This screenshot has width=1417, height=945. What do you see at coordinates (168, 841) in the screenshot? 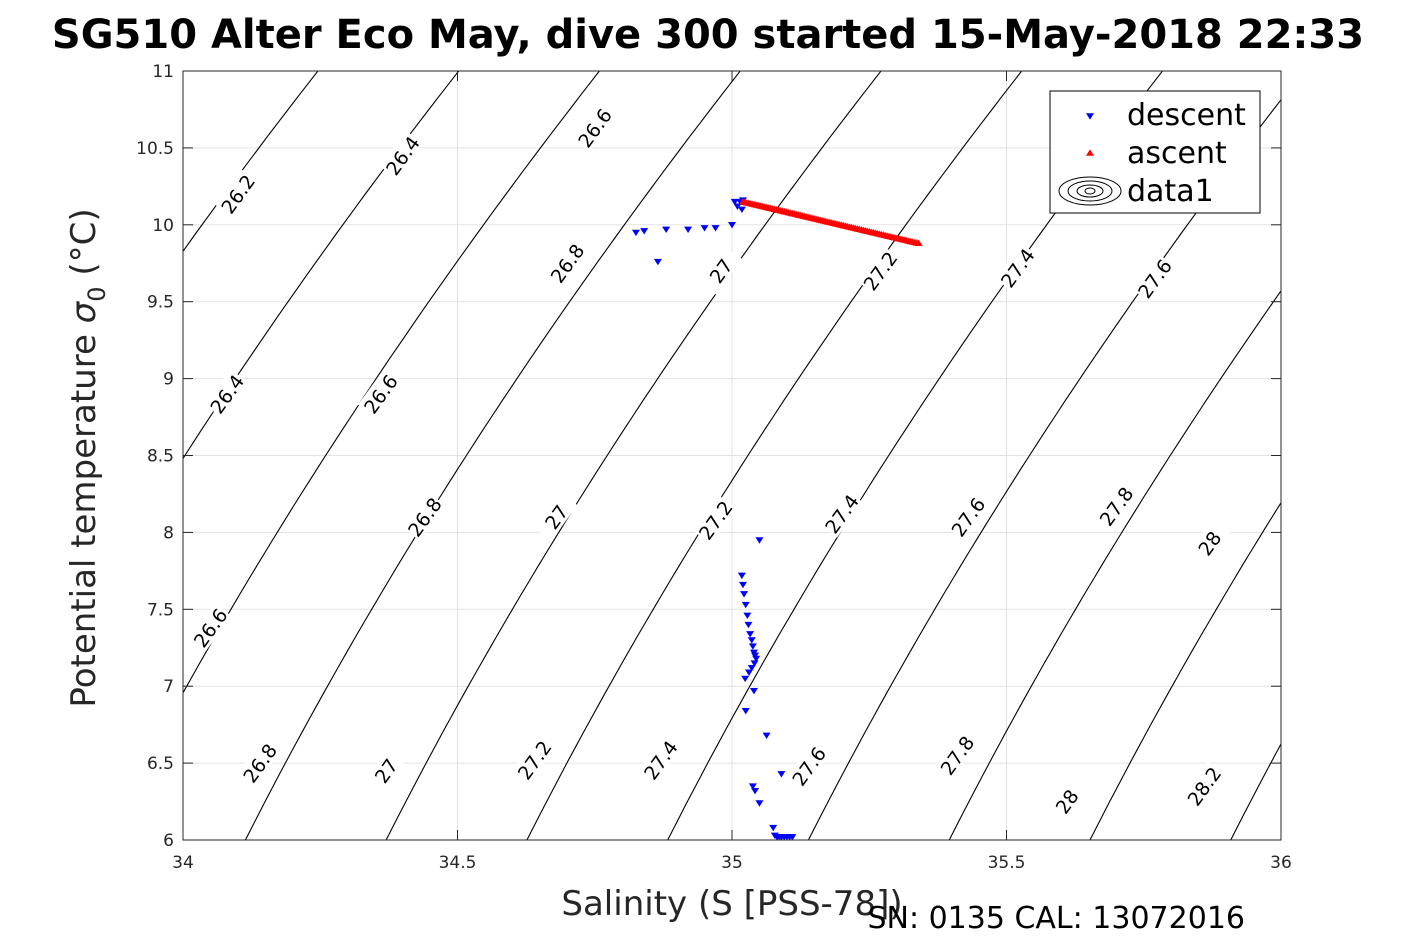
I see `y-tick-label: 6` at bounding box center [168, 841].